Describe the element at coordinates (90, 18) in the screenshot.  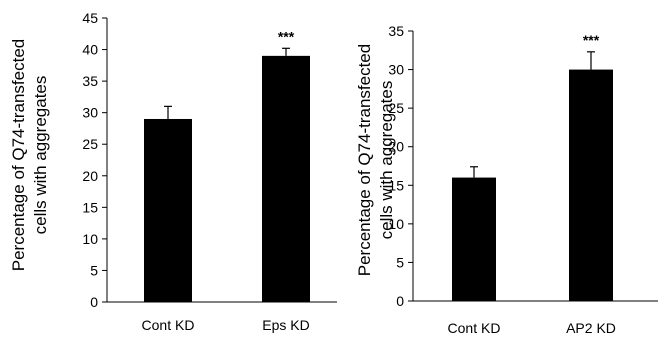
I see `y-tick-label: 45` at that location.